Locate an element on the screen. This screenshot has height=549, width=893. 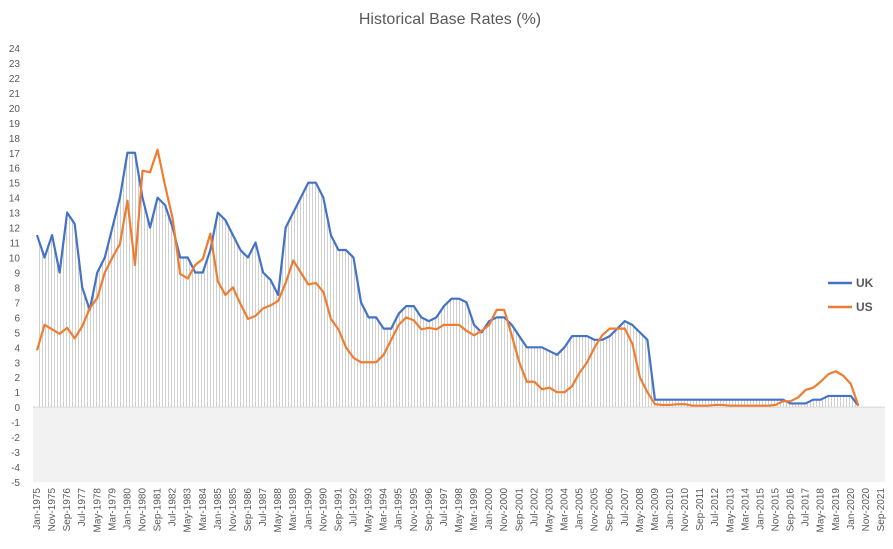
y-tick-label: 22 is located at coordinates (15, 79).